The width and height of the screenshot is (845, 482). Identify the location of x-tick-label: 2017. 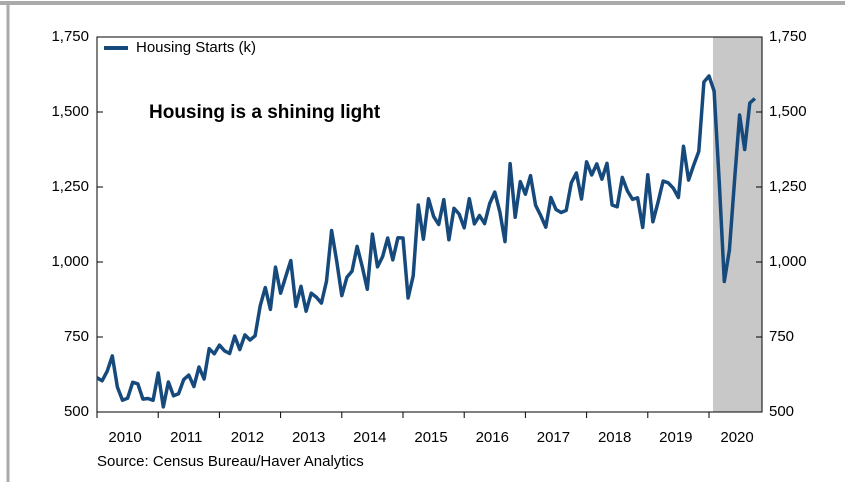
(553, 437).